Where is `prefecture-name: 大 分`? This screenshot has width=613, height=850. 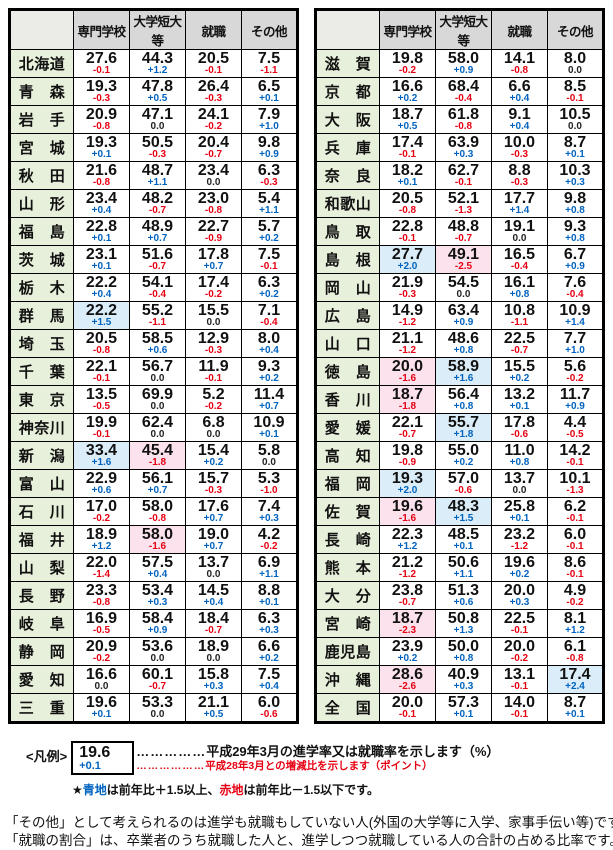 prefecture-name: 大 分 is located at coordinates (347, 595).